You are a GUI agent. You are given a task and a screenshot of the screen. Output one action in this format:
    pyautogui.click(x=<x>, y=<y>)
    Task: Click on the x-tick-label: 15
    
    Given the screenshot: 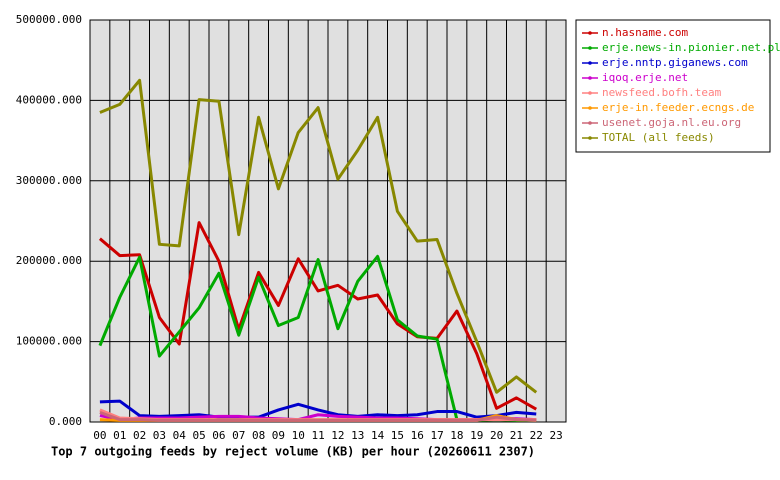 What is the action you would take?
    pyautogui.click(x=397, y=435)
    